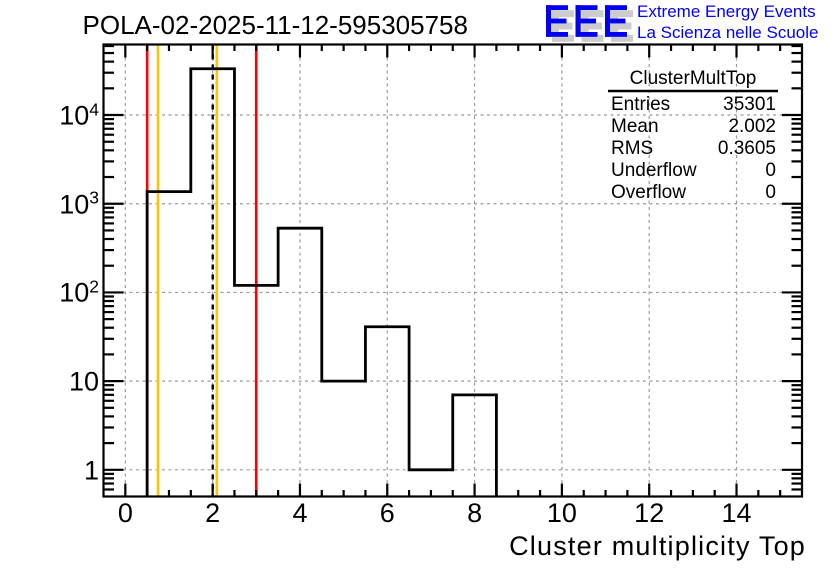  I want to click on stats-value: 0.3605, so click(746, 148).